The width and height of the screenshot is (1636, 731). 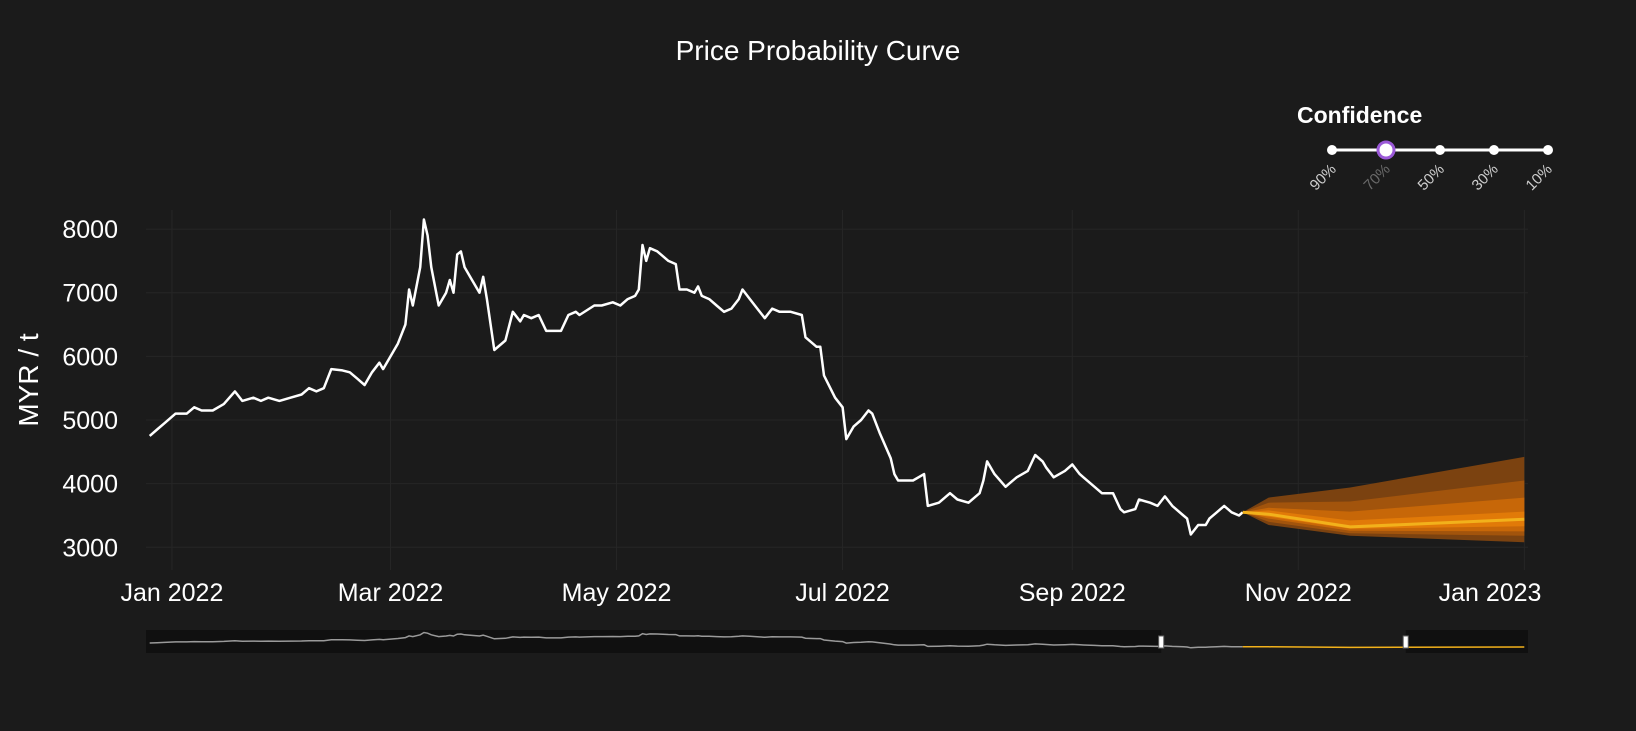 I want to click on x-tick-label: Sep 2022, so click(x=1072, y=593).